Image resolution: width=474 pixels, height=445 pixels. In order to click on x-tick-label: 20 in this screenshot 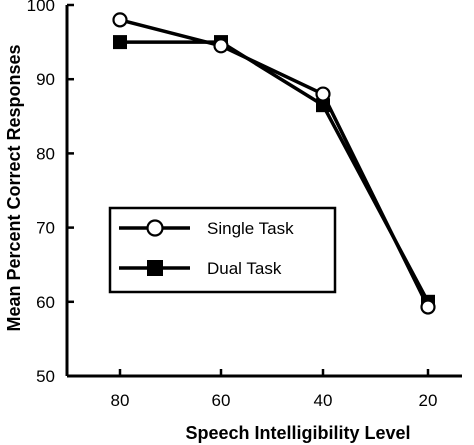, I will do `click(428, 400)`.